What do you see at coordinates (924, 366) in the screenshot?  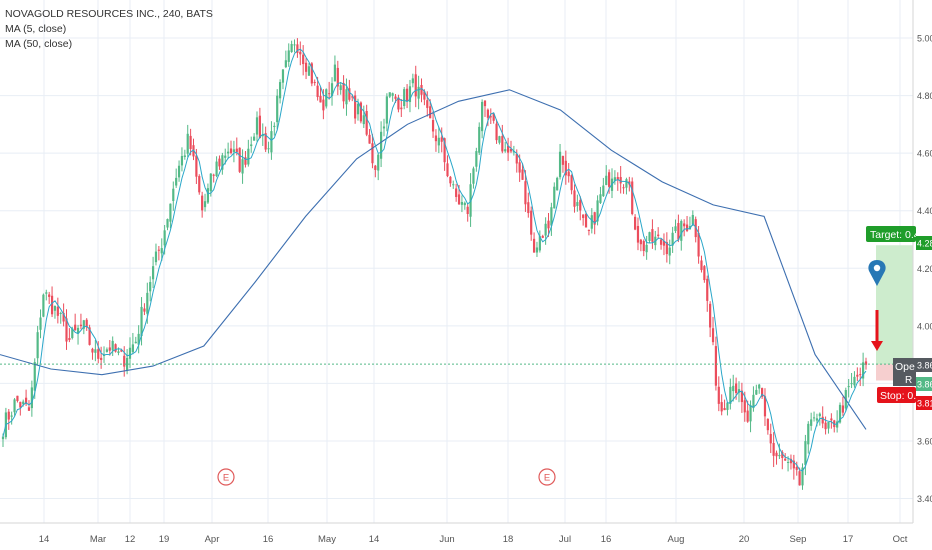 I see `svg-text: 3.86` at bounding box center [924, 366].